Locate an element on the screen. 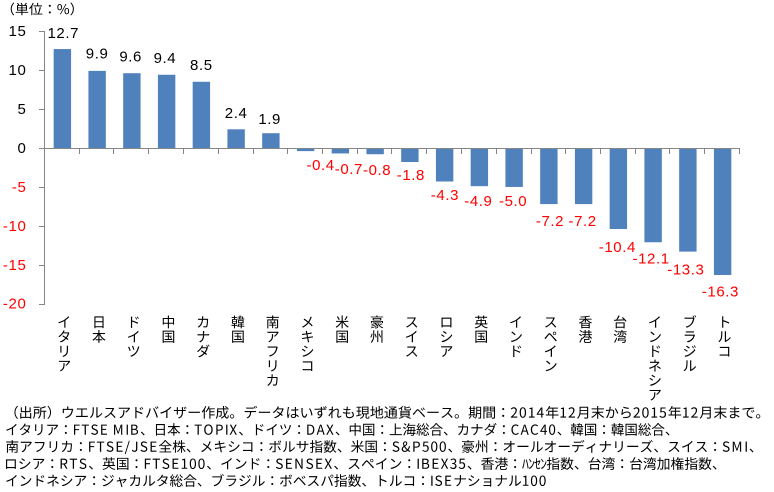 This screenshot has width=774, height=492. svg-text: 1.9 is located at coordinates (269, 119).